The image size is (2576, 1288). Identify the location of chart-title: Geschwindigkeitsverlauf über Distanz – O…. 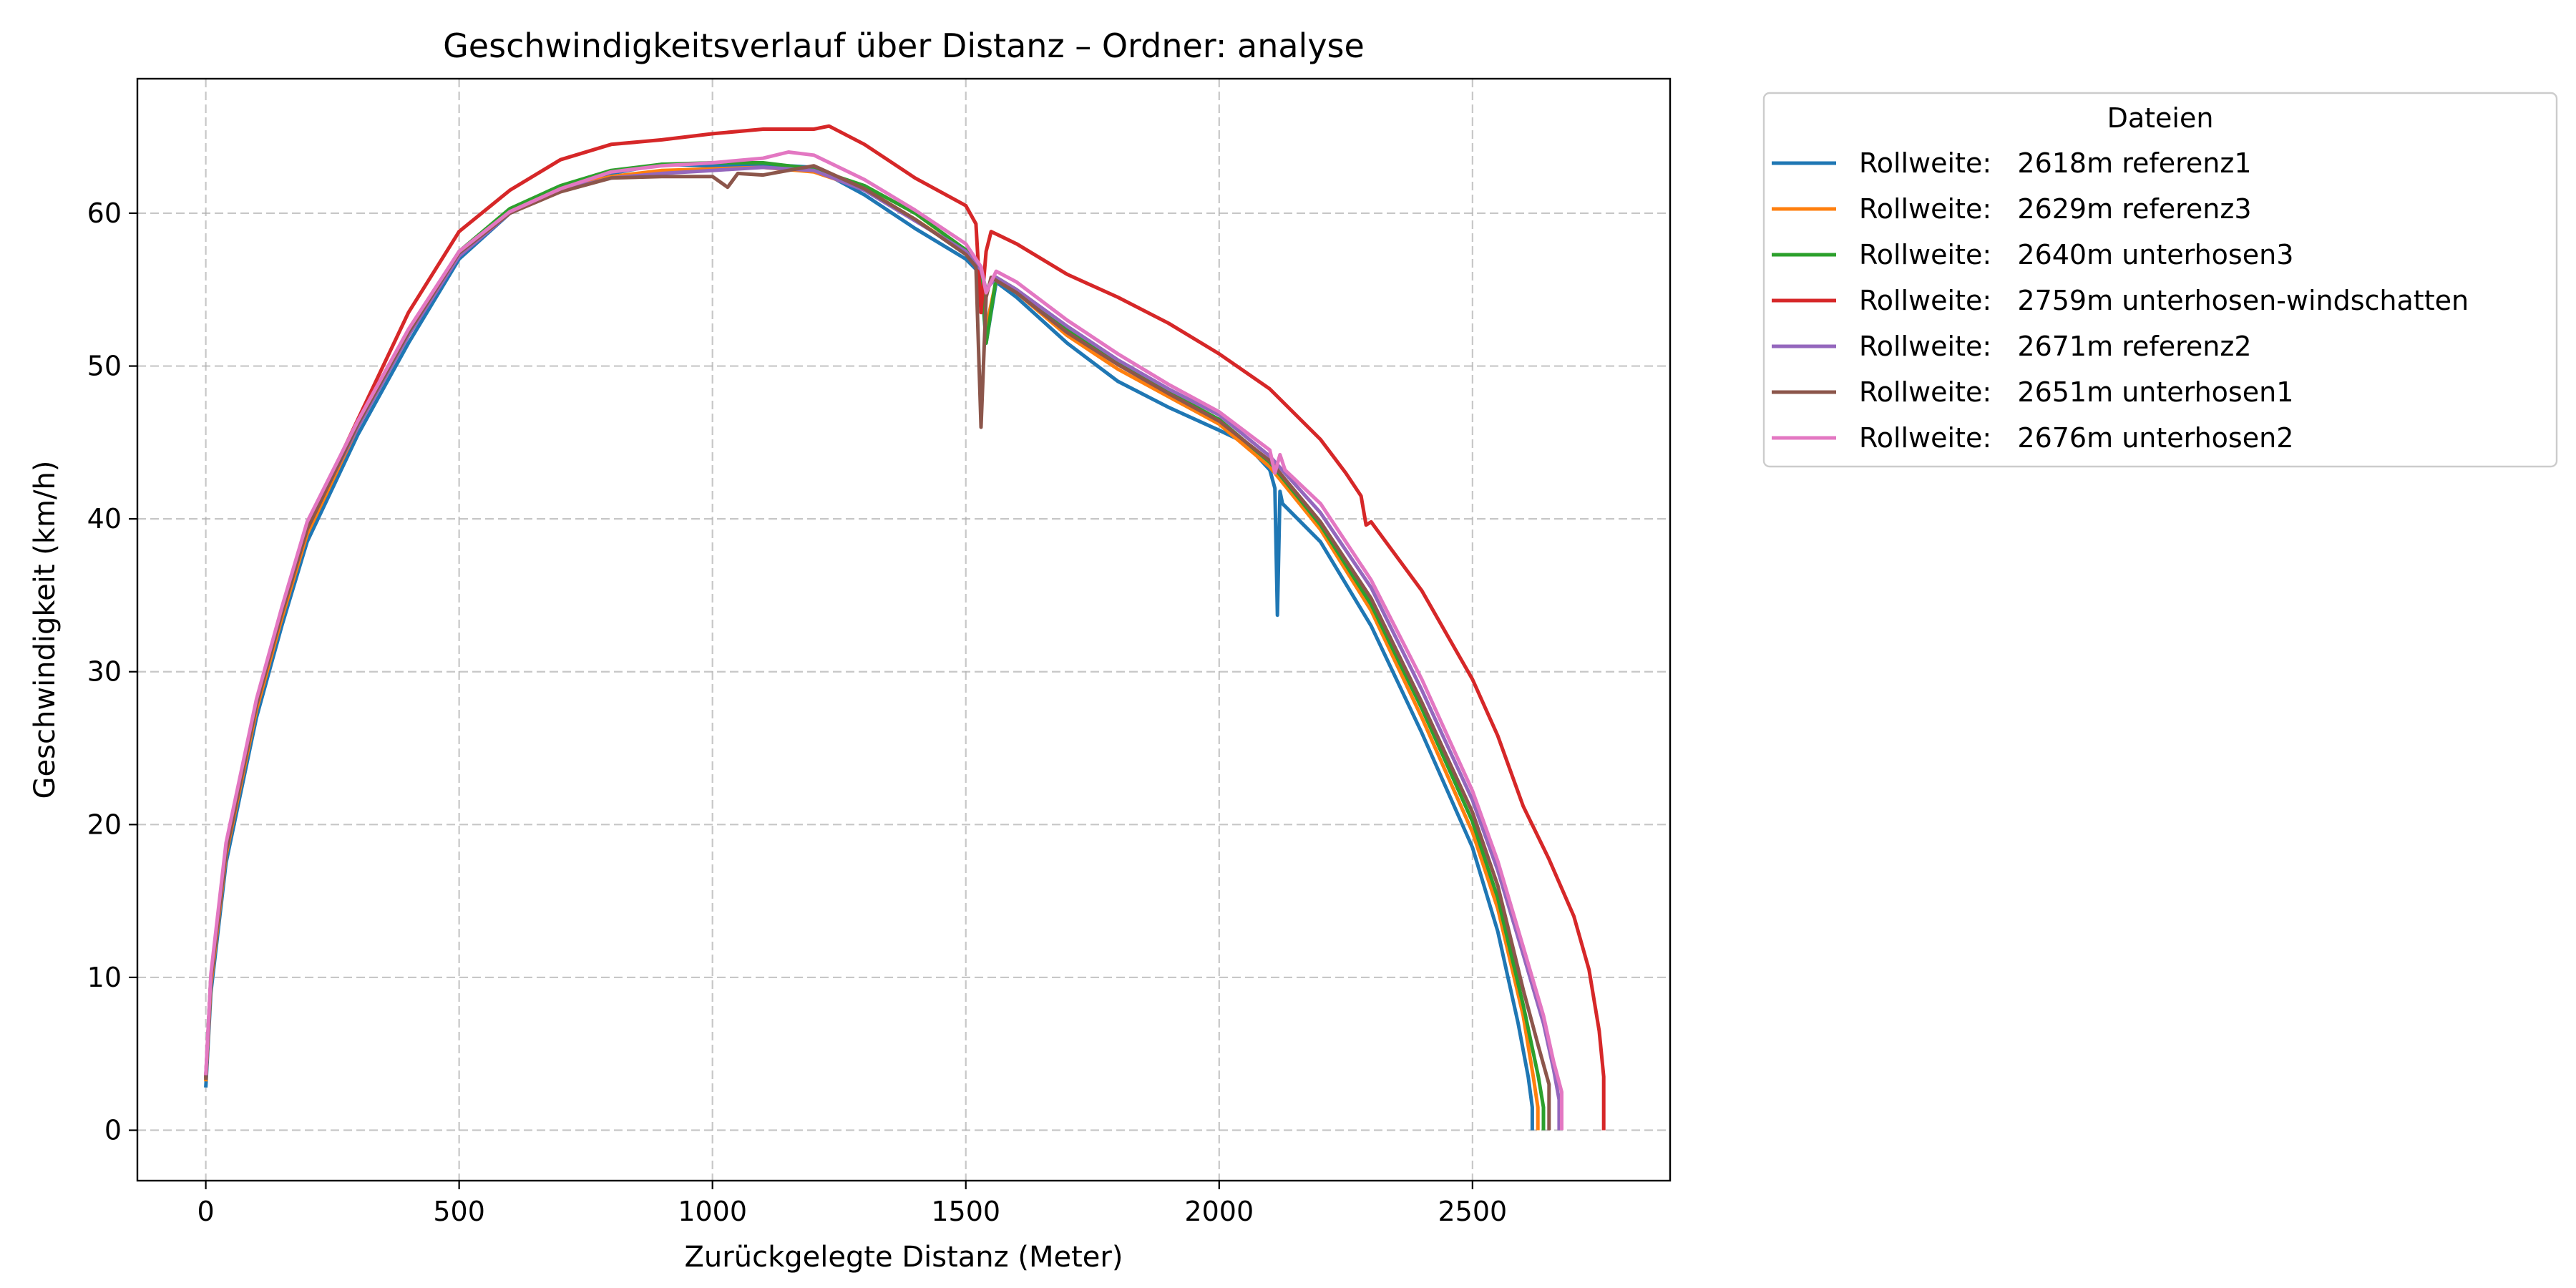
(904, 45).